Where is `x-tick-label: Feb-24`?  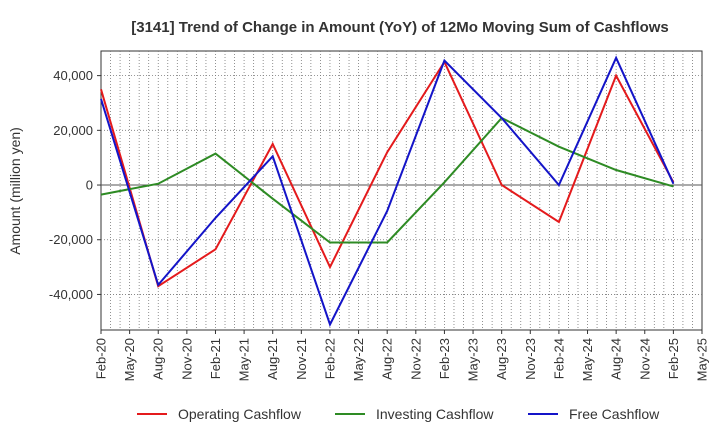
x-tick-label: Feb-24 is located at coordinates (558, 358).